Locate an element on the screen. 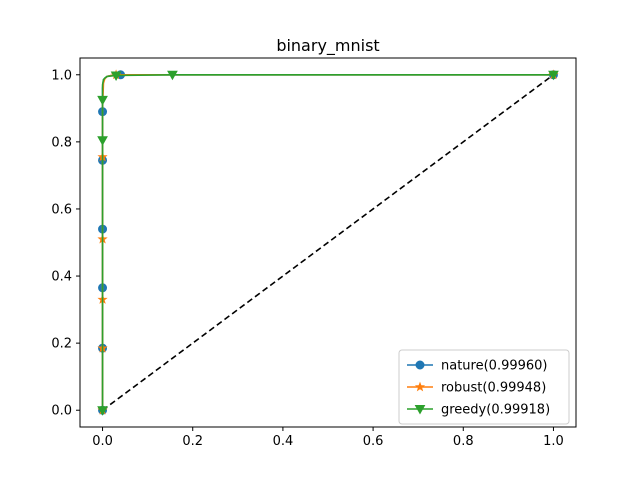 The width and height of the screenshot is (640, 480). x-tick-label: 0.6 is located at coordinates (373, 441).